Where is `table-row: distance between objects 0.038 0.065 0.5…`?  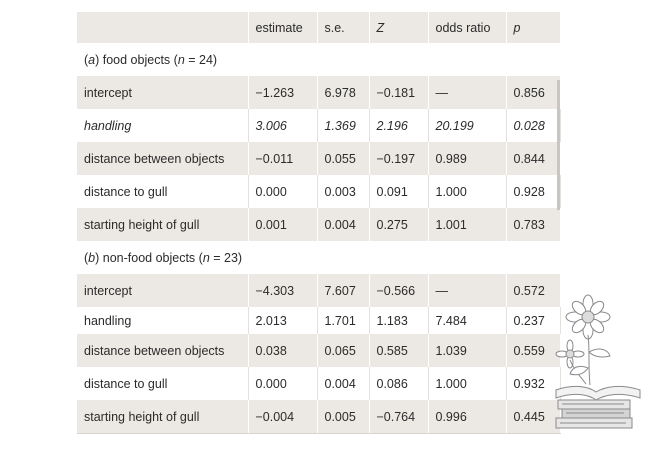
table-row: distance between objects 0.038 0.065 0.5… is located at coordinates (319, 350).